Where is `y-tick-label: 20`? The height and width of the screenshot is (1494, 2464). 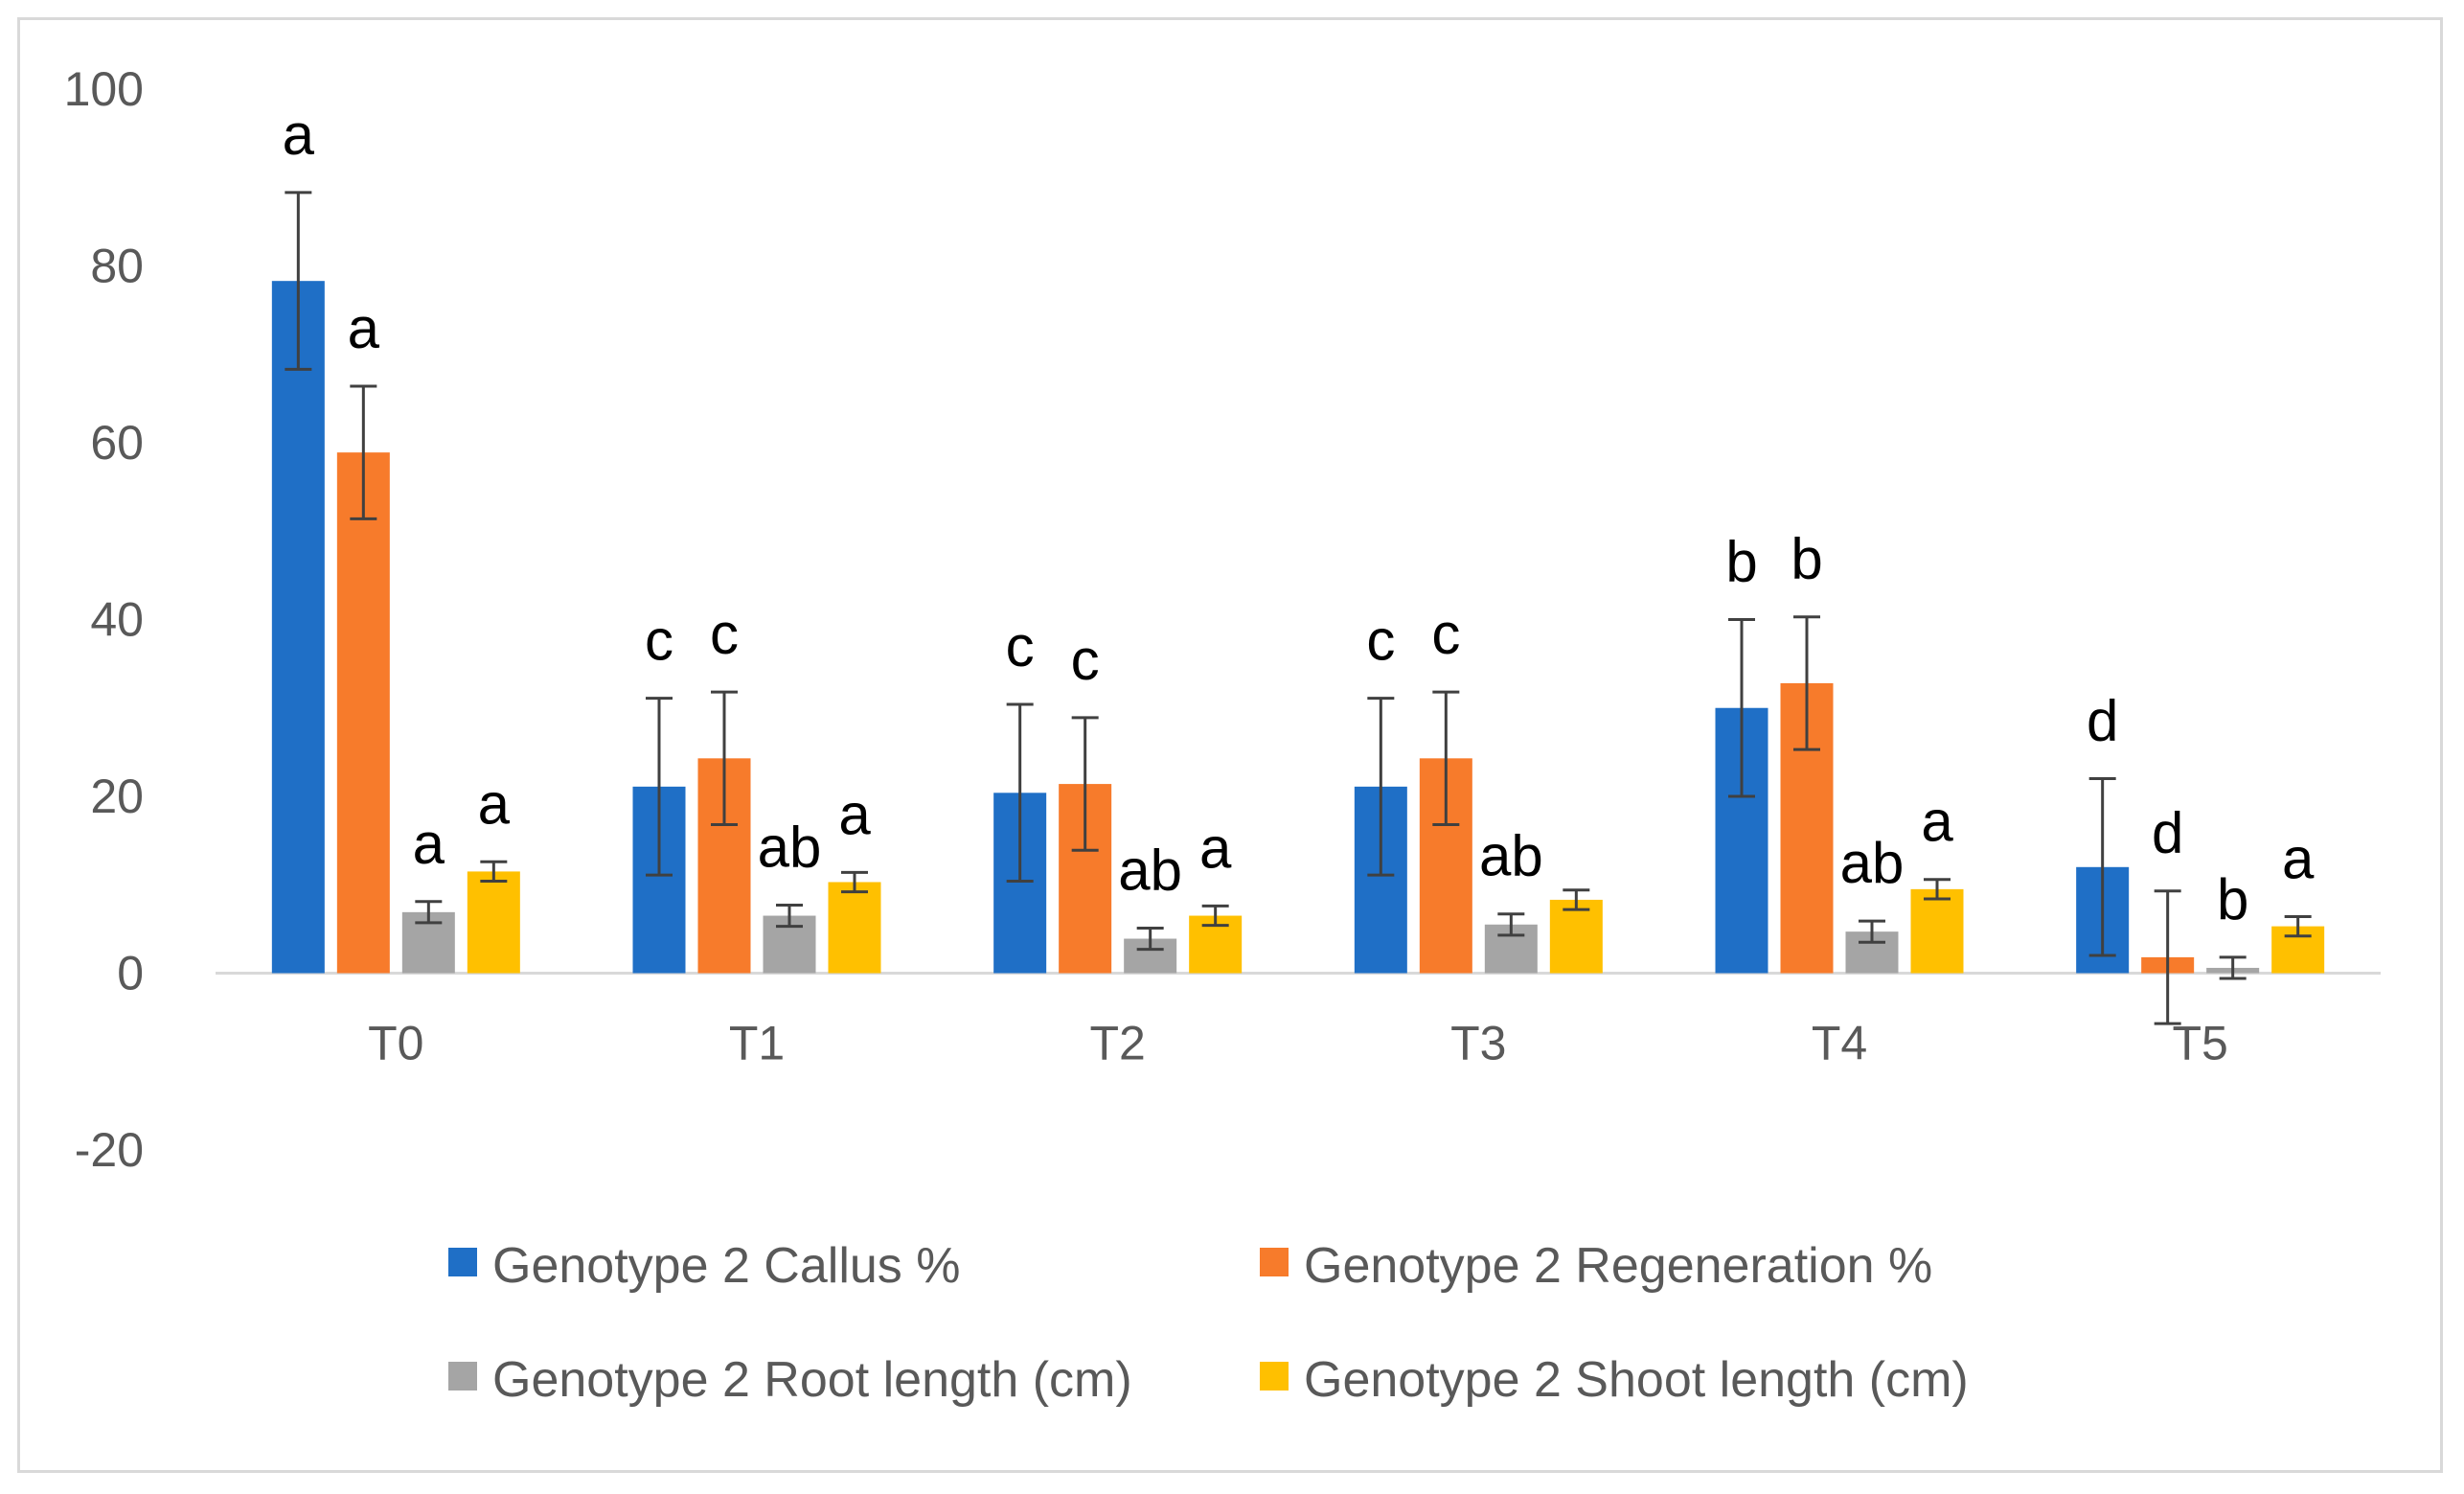
y-tick-label: 20 is located at coordinates (117, 797).